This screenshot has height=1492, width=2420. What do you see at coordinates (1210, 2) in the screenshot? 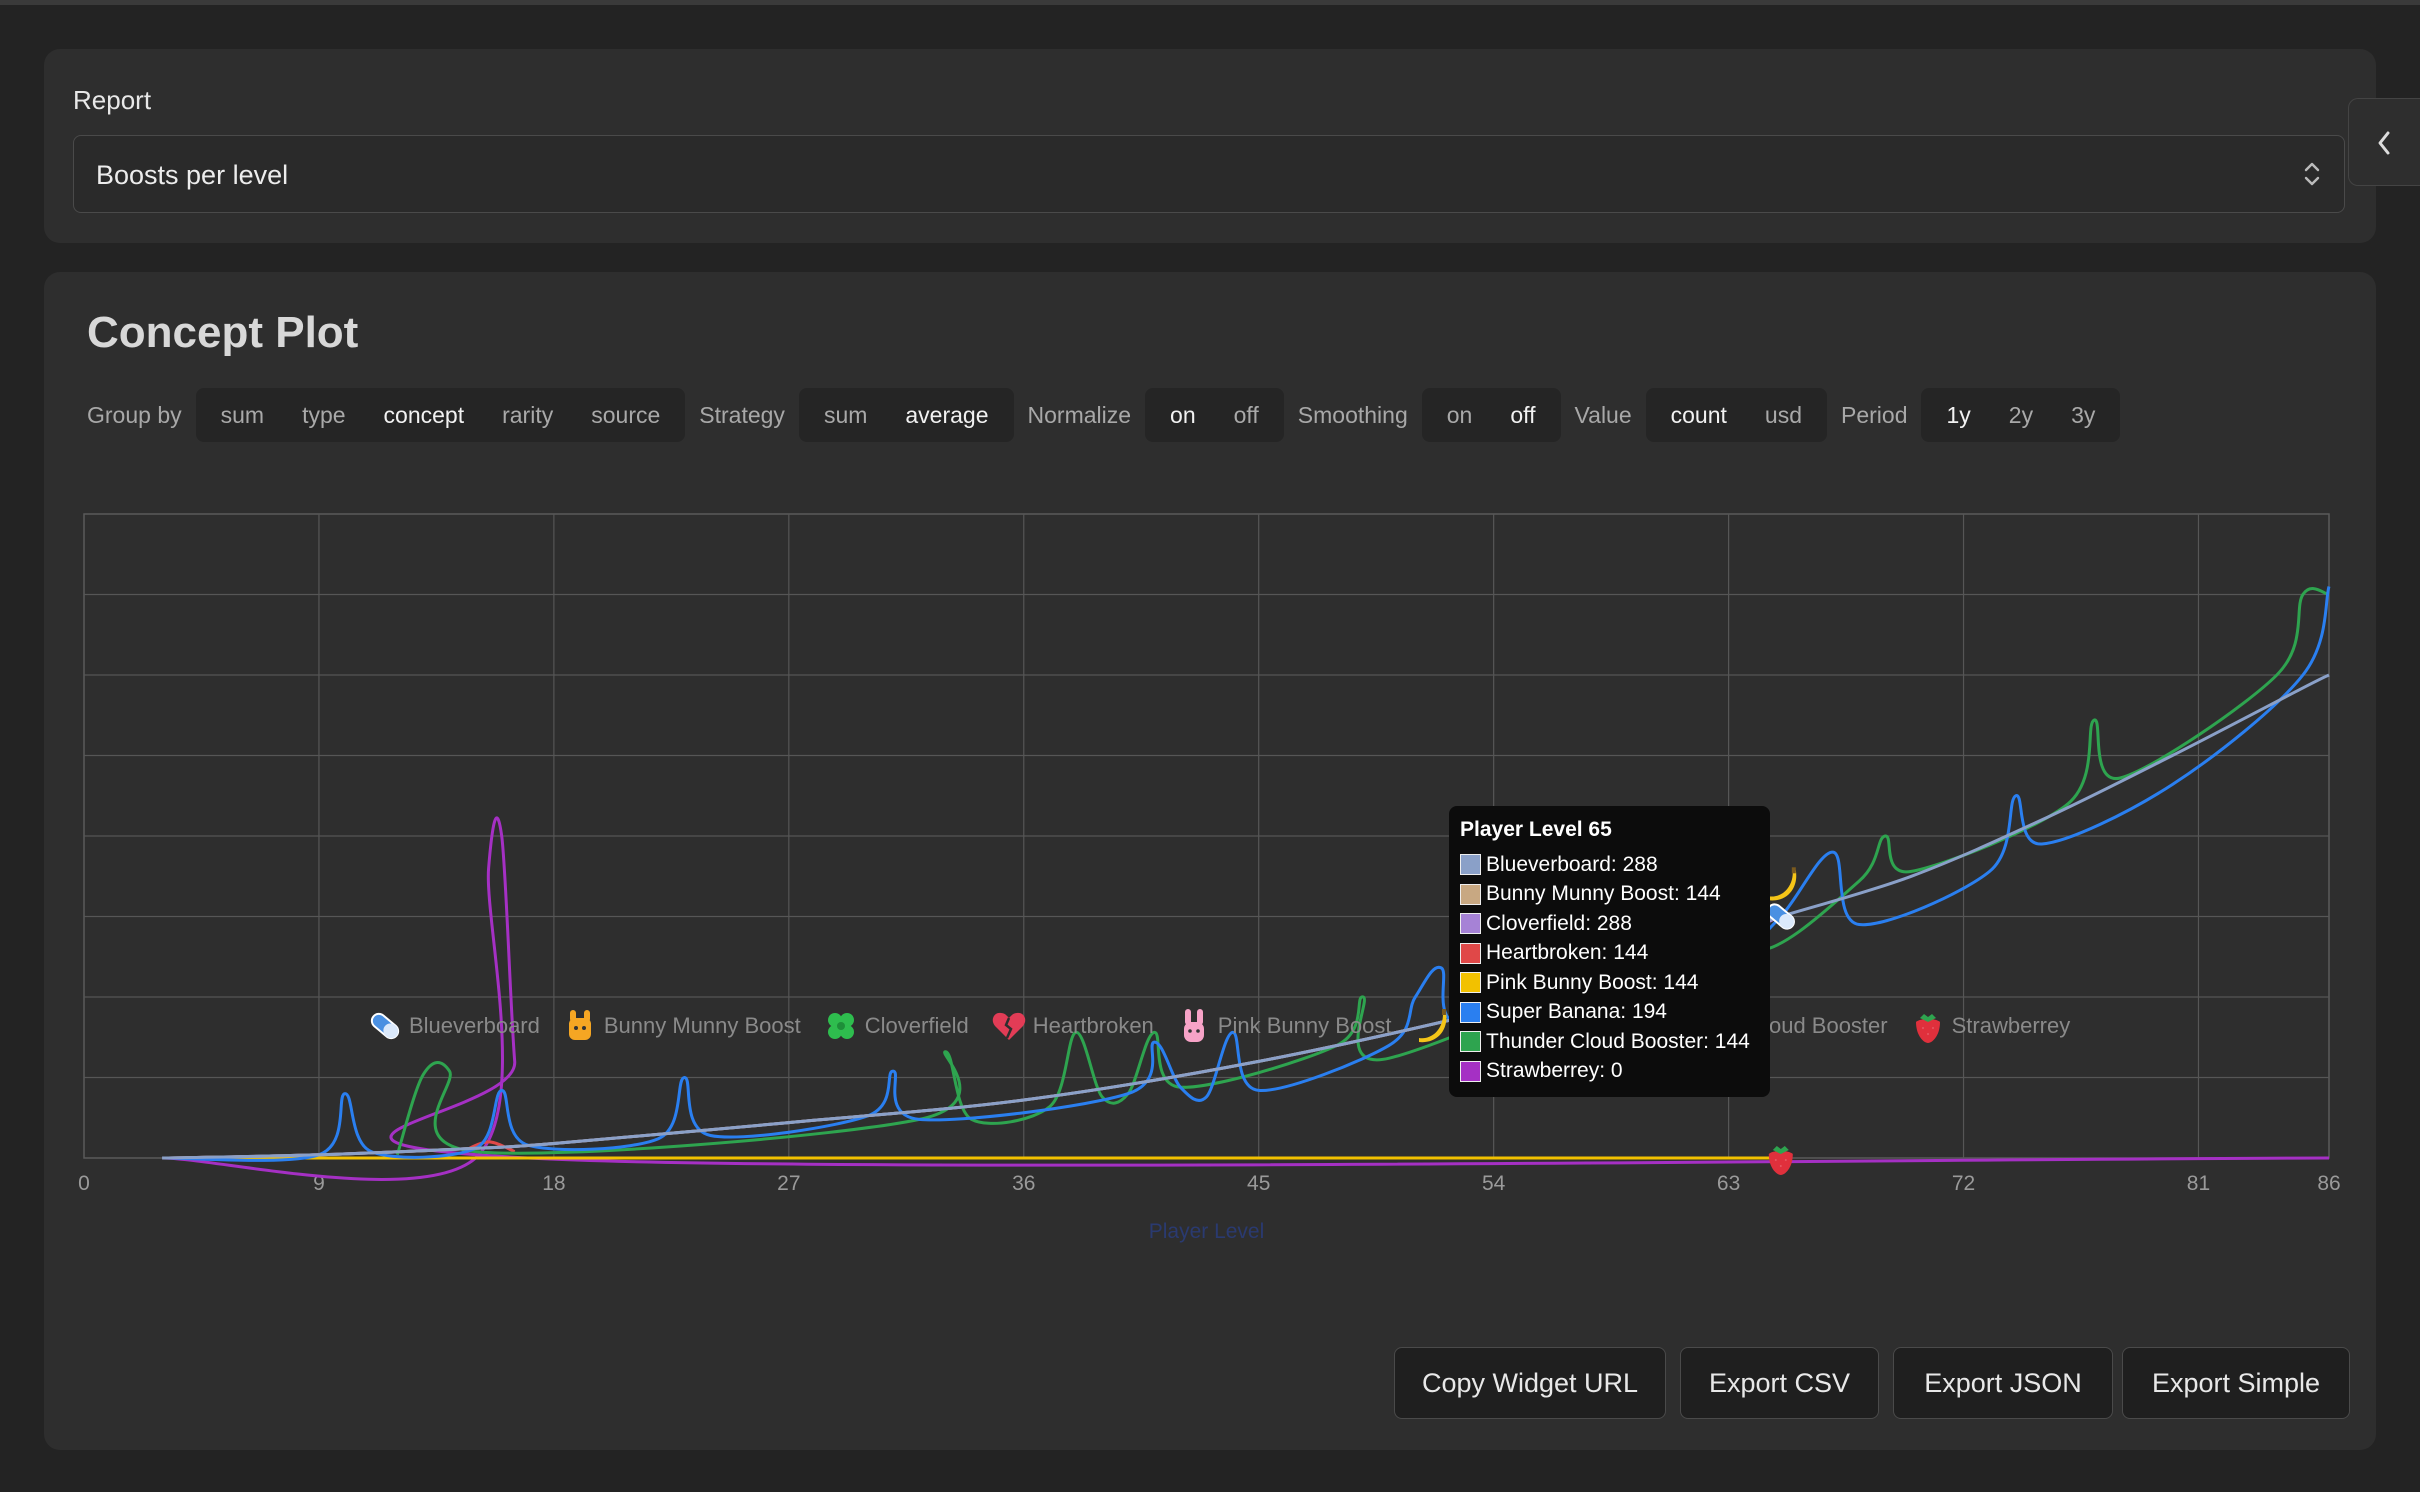
I see `top-border` at bounding box center [1210, 2].